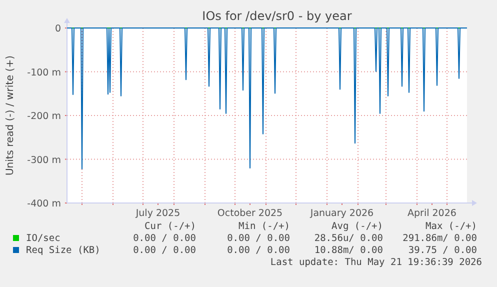 The width and height of the screenshot is (497, 287). I want to click on y-tick-label: 0, so click(57, 29).